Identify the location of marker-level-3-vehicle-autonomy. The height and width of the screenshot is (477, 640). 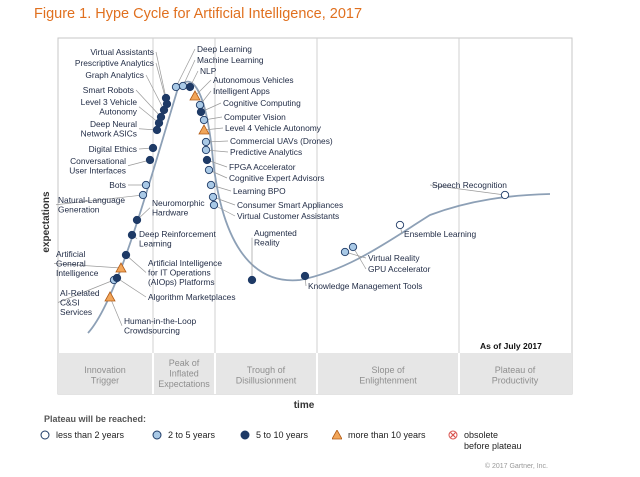
(159, 123).